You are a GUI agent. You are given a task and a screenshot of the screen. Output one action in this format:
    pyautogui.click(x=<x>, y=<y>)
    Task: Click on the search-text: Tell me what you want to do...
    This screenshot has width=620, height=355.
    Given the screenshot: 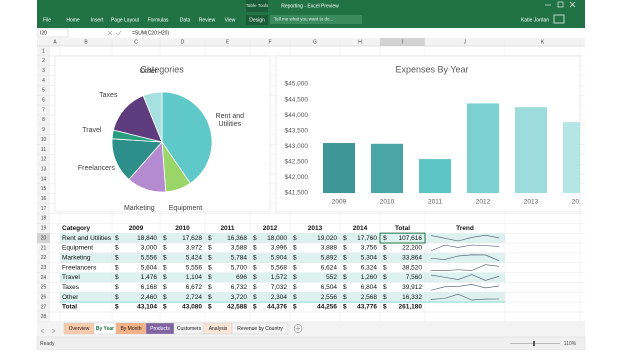 What is the action you would take?
    pyautogui.click(x=303, y=19)
    